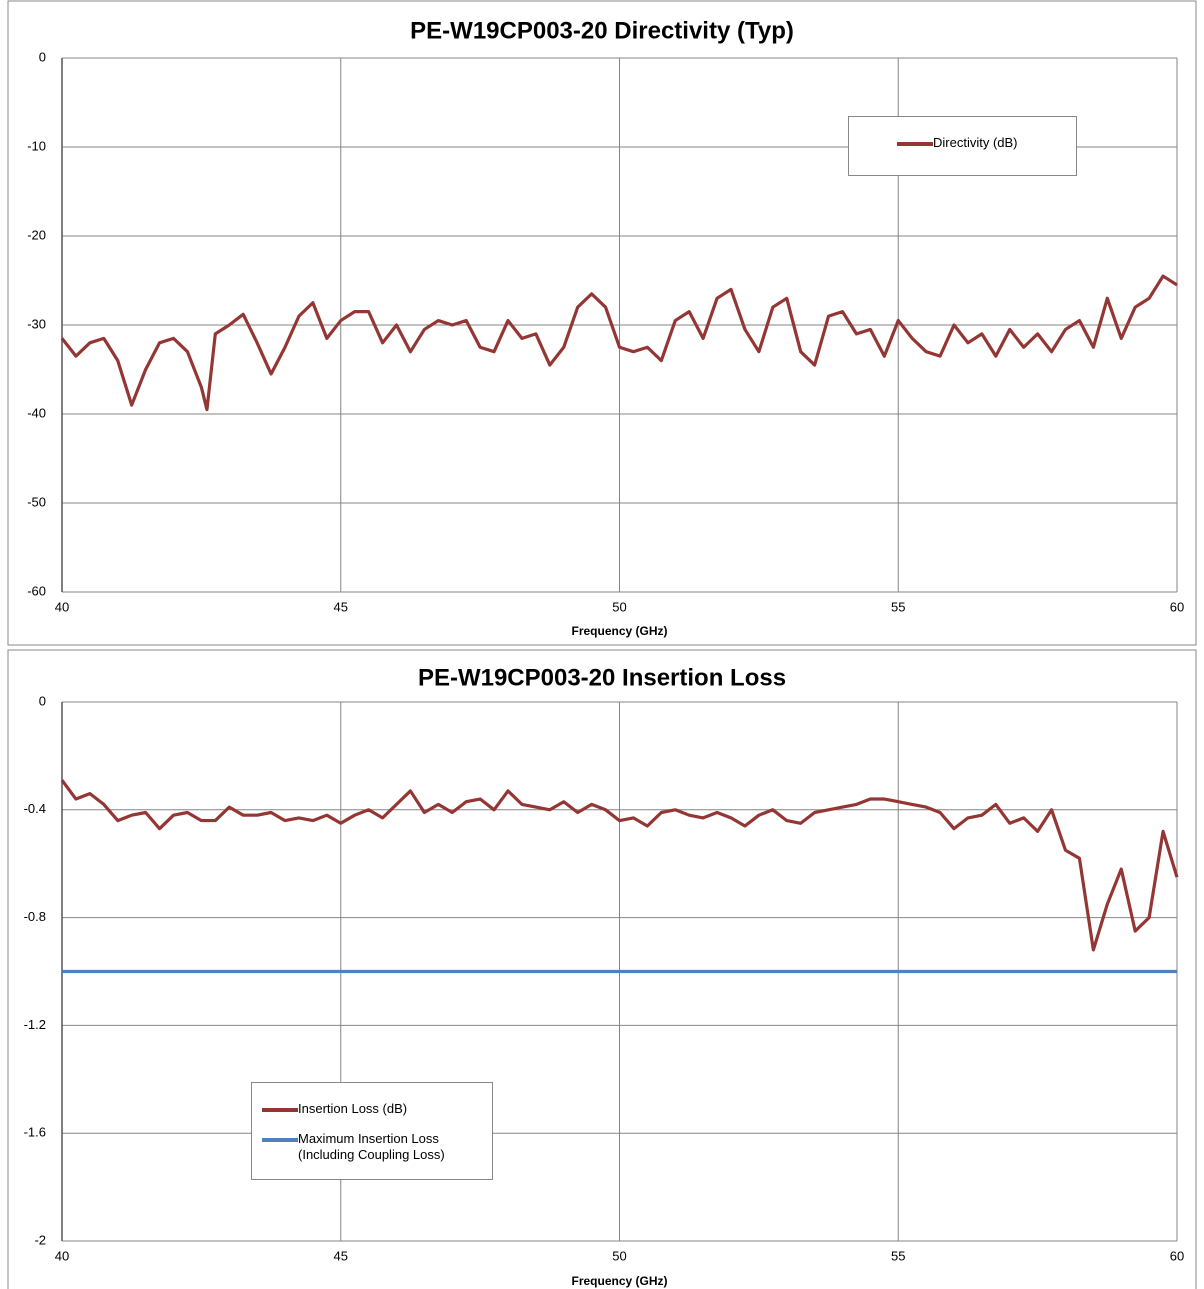 This screenshot has width=1204, height=1289. I want to click on legend-entry: Directivity (dB), so click(981, 143).